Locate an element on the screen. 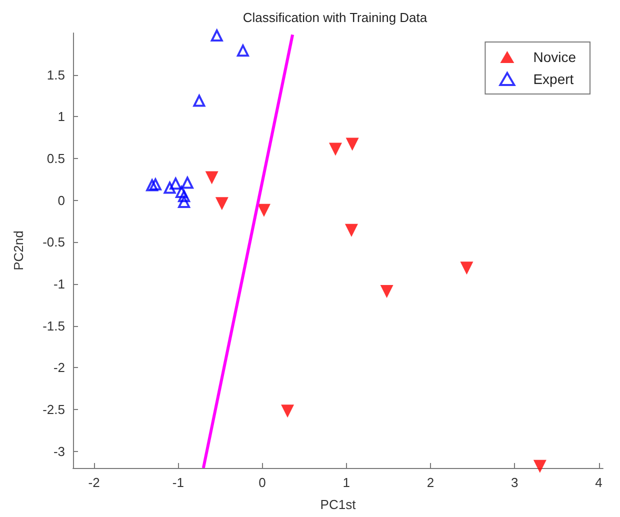 This screenshot has width=620, height=517. y-tick-label: -3 is located at coordinates (59, 451).